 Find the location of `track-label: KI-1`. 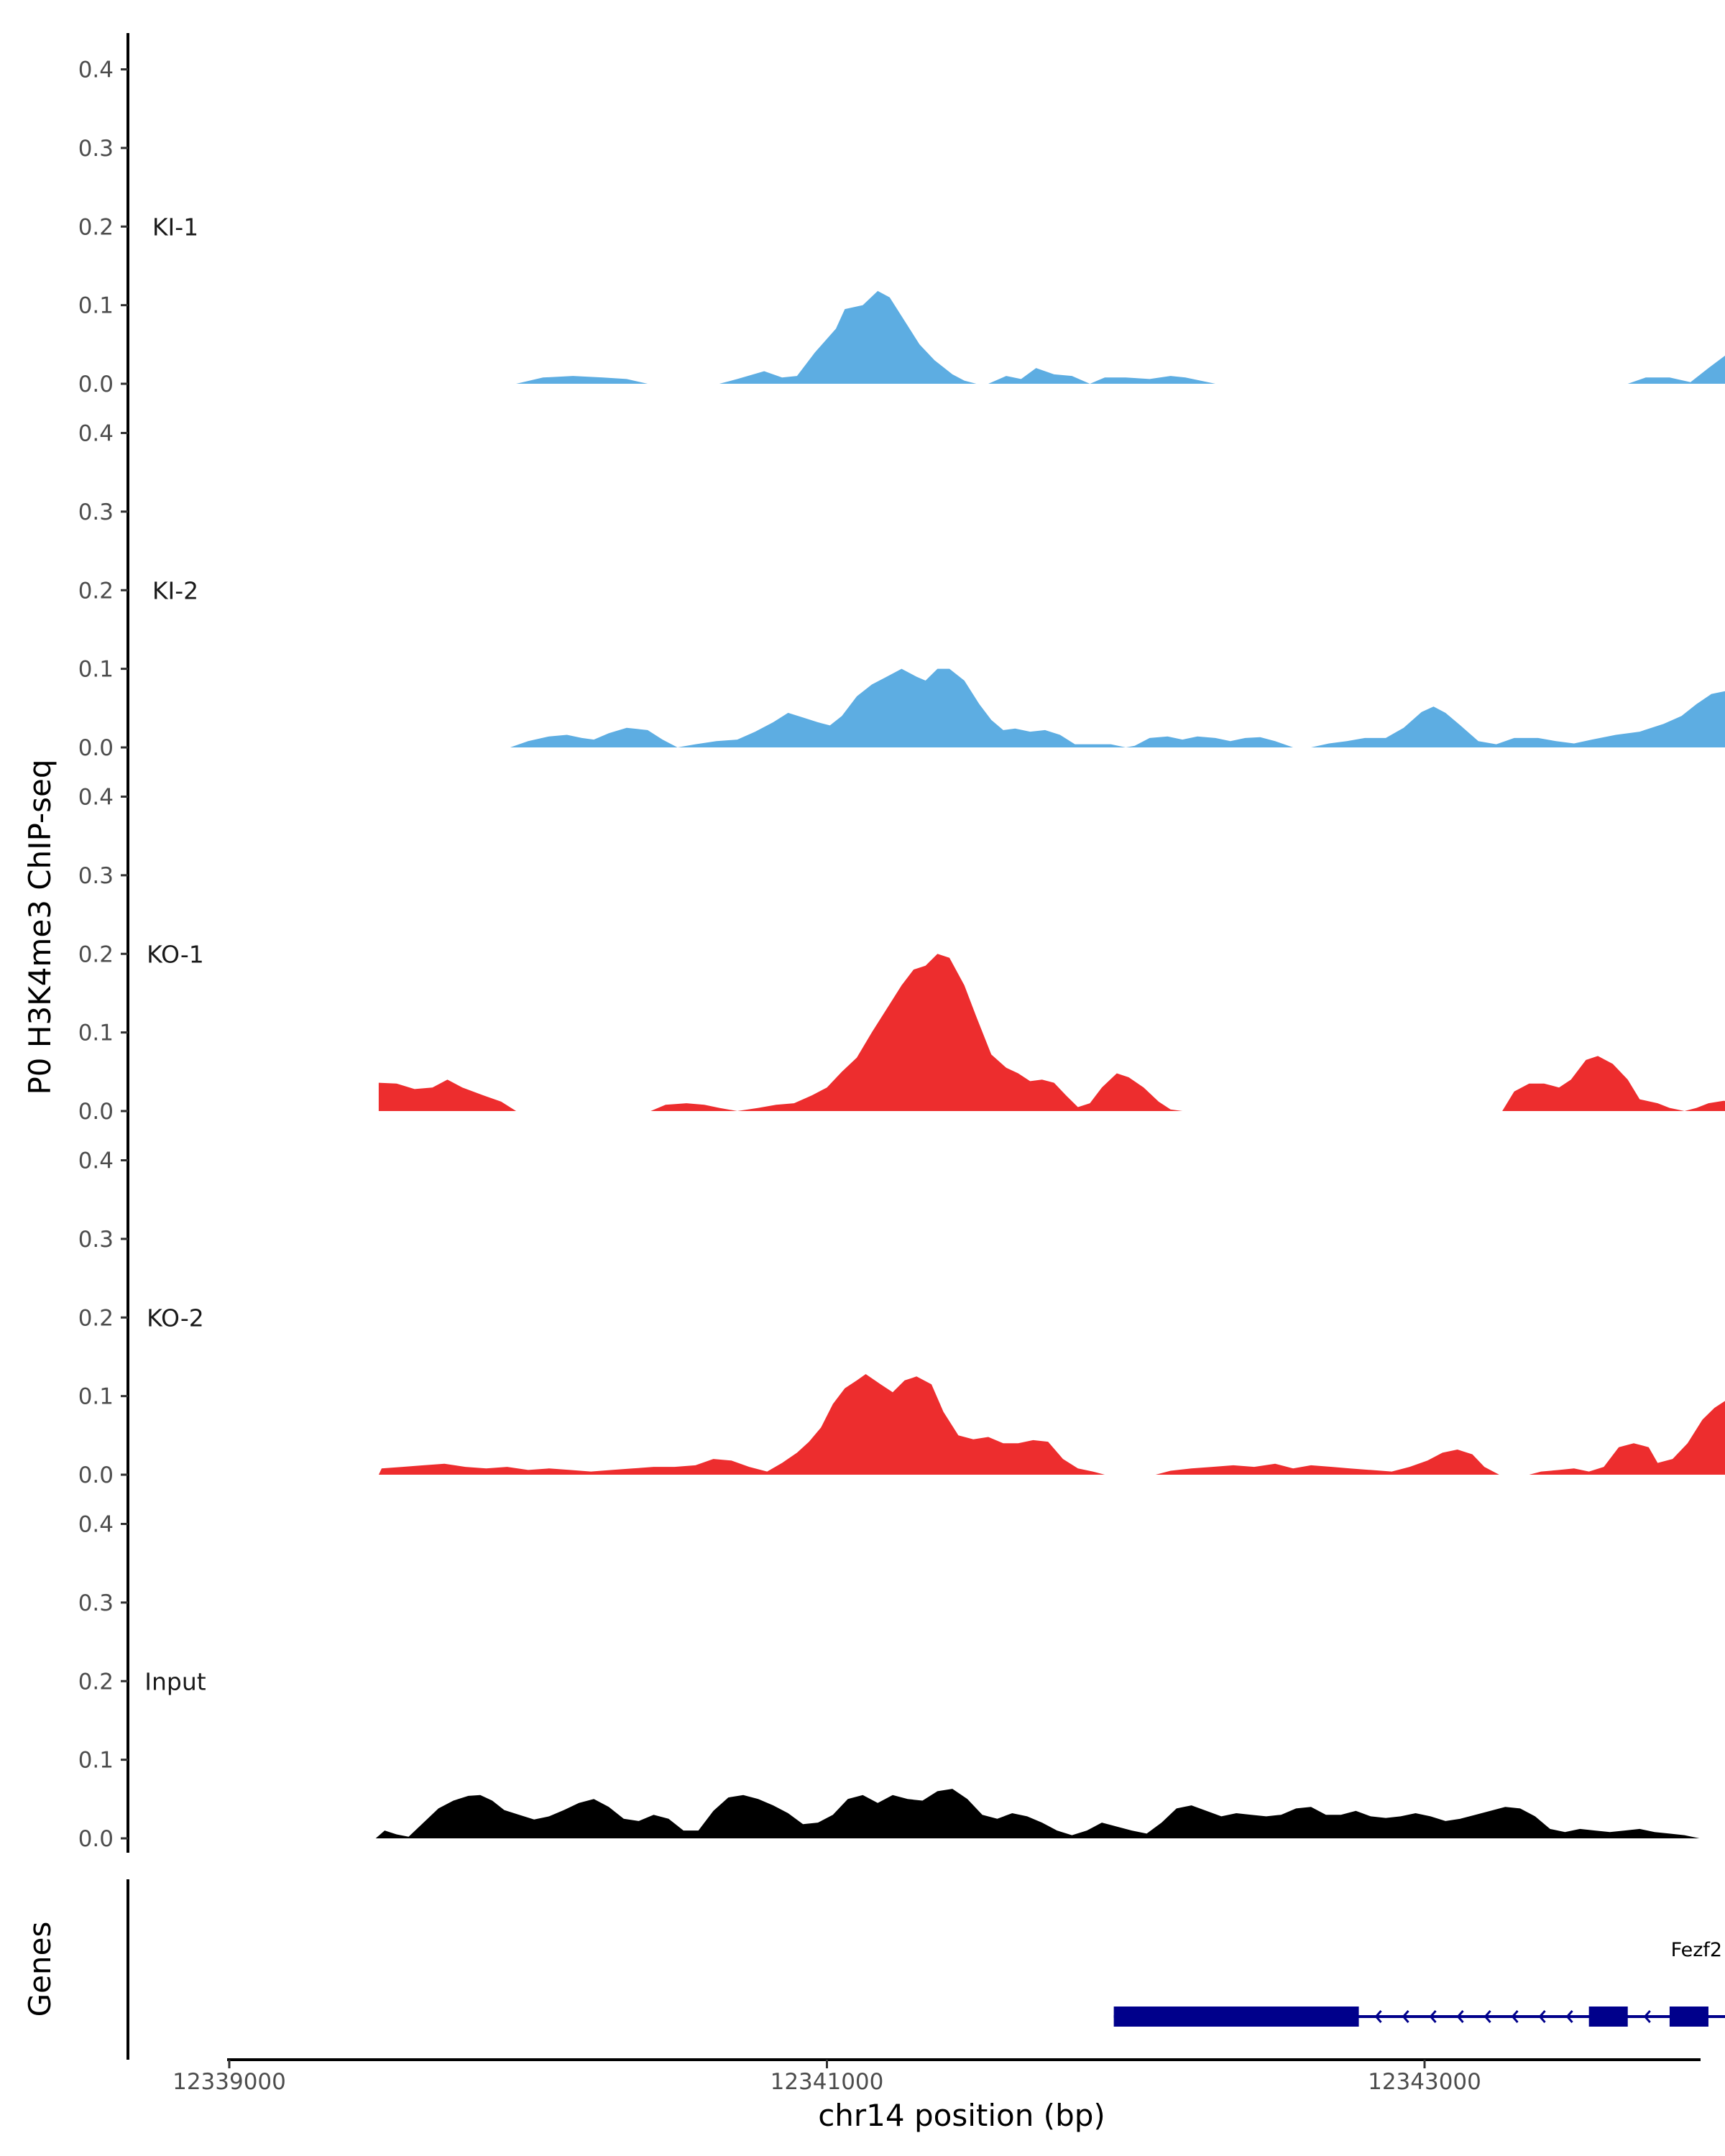

track-label: KI-1 is located at coordinates (175, 227).